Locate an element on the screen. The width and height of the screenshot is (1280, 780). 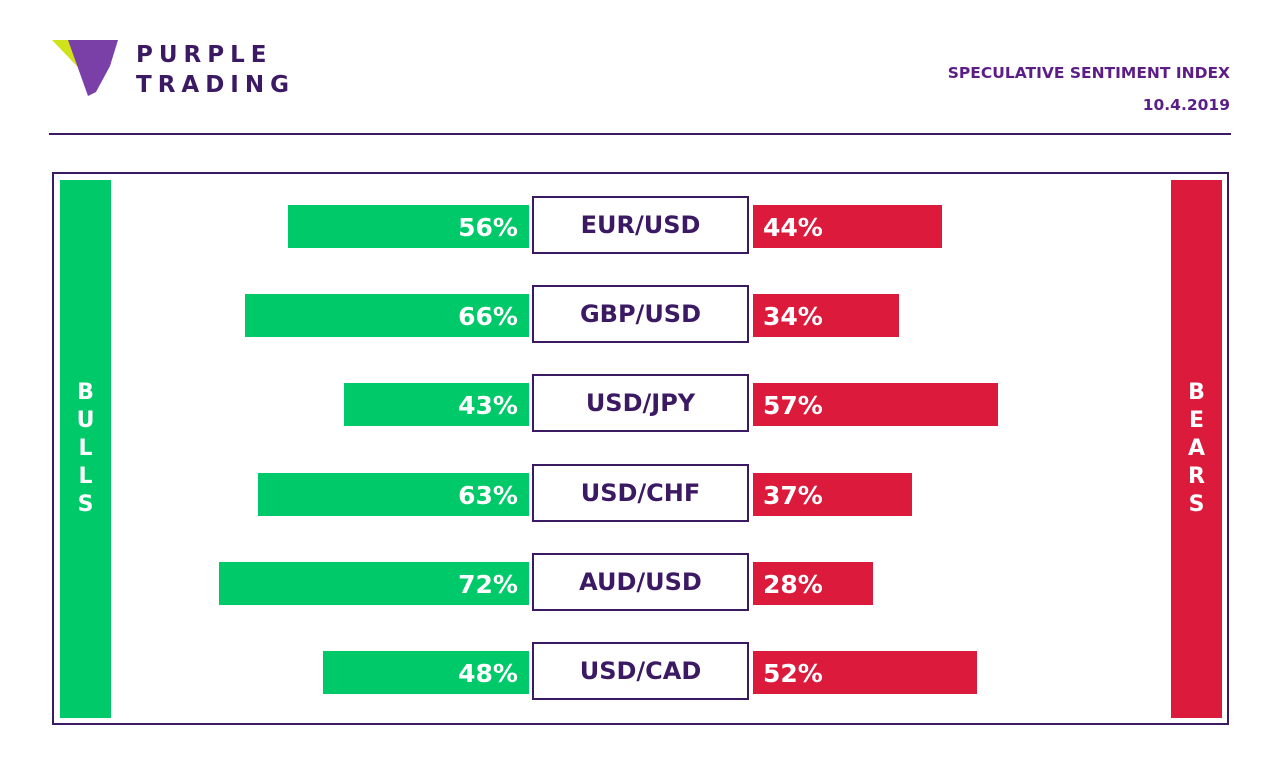
bear-value-label: 44% is located at coordinates (793, 227).